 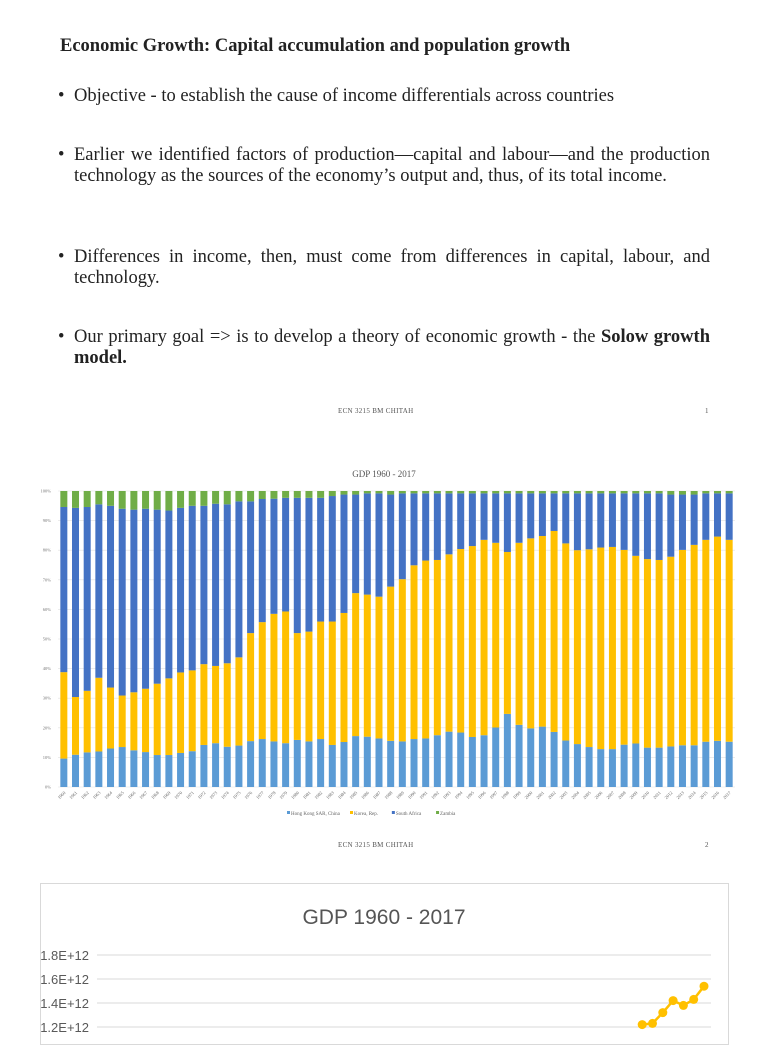 I want to click on x-tick-label: 1992, so click(x=435, y=795).